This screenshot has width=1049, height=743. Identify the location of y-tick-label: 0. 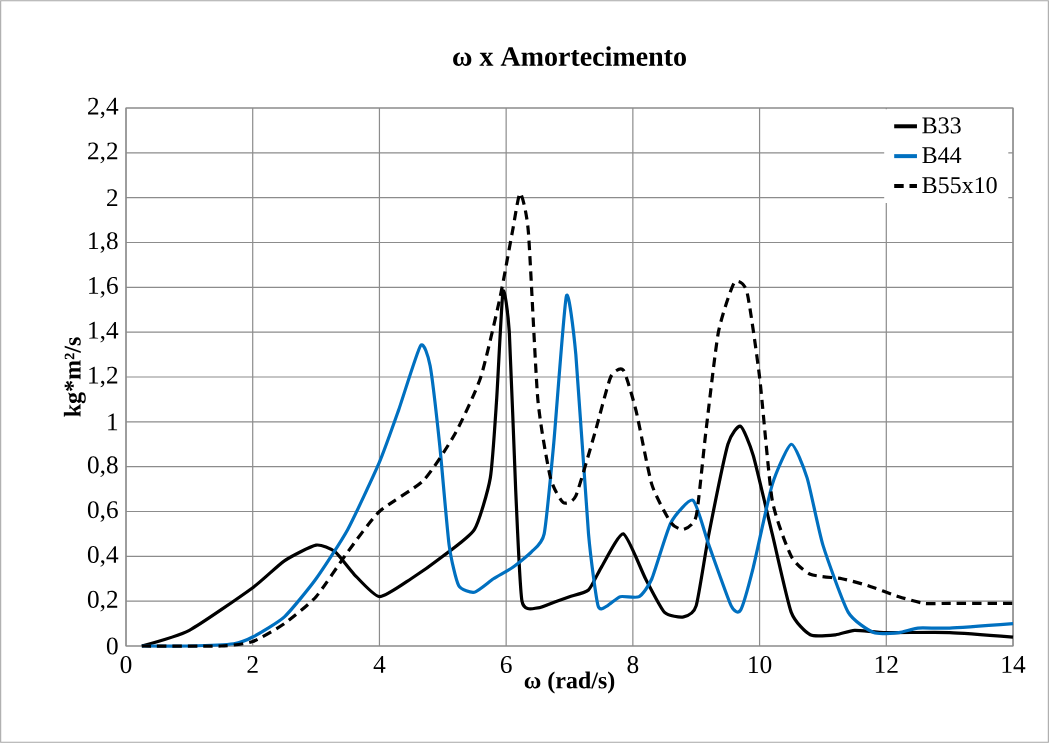
(112, 646).